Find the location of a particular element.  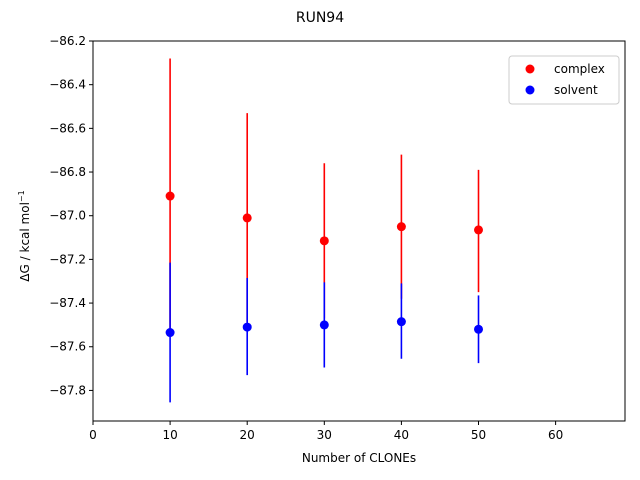

chart-title: RUN94 is located at coordinates (320, 18).